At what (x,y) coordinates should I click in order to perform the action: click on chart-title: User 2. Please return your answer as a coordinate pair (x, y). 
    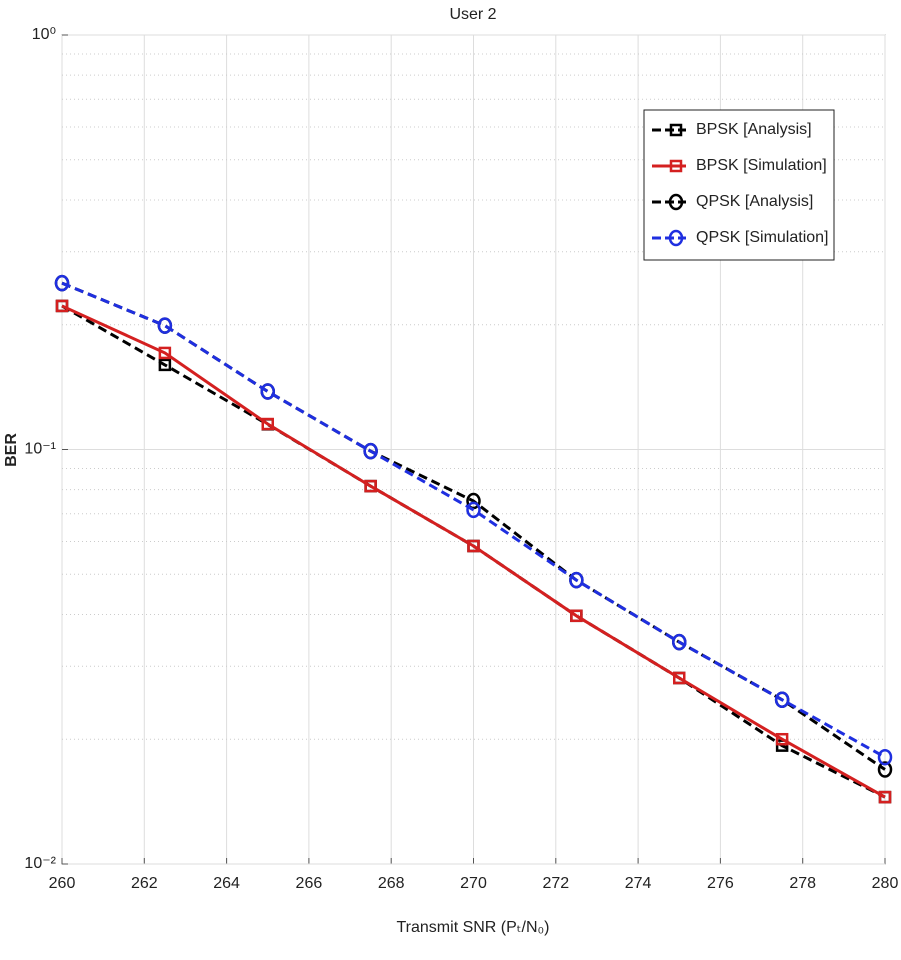
    Looking at the image, I should click on (472, 14).